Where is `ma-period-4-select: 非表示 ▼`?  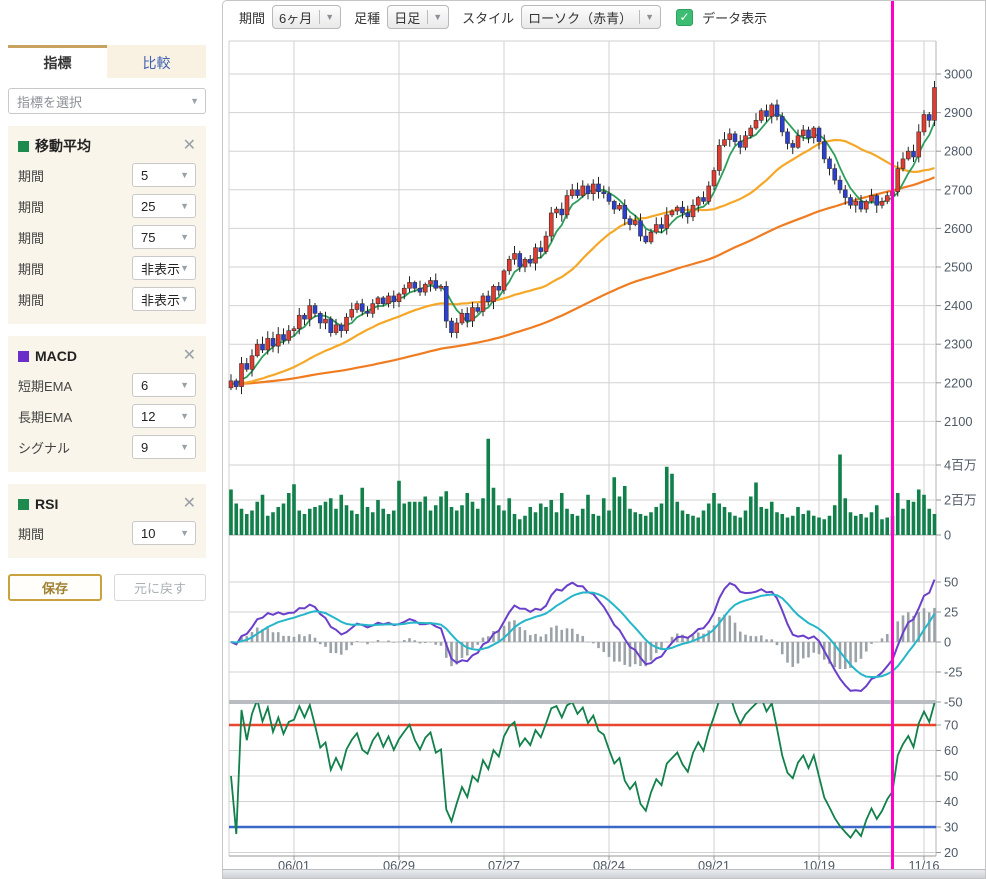 ma-period-4-select: 非表示 ▼ is located at coordinates (164, 268).